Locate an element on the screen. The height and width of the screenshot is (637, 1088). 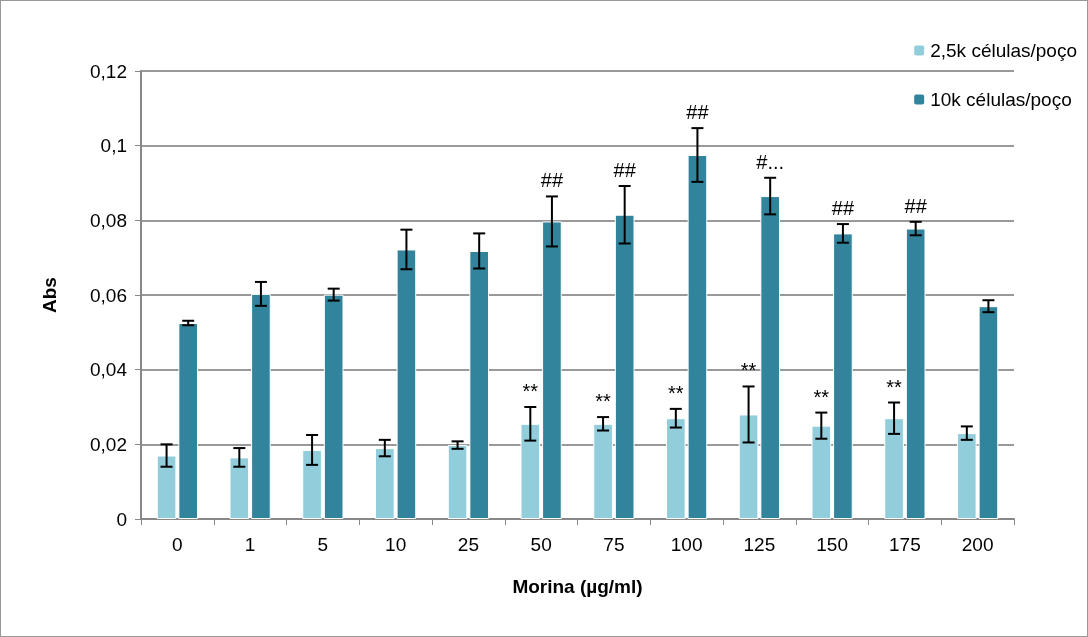
x-tick-label: 100 is located at coordinates (686, 544).